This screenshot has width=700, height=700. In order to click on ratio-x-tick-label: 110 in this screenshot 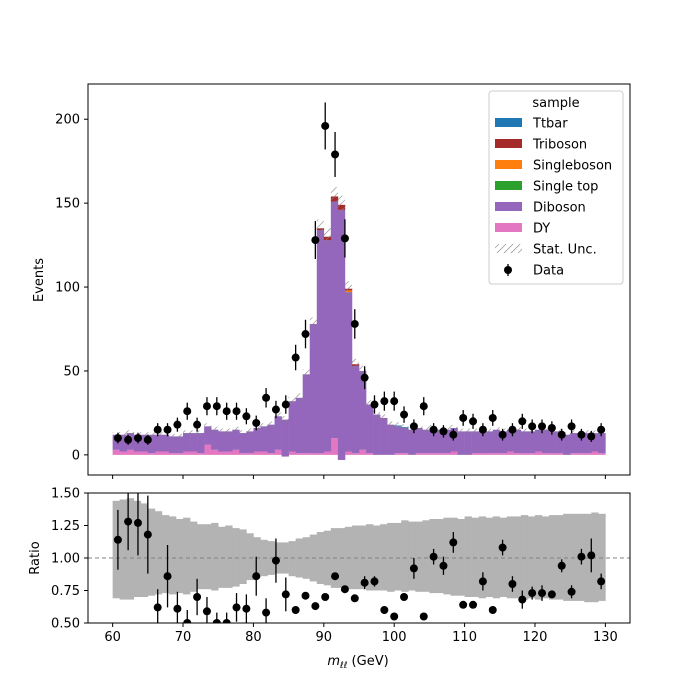, I will do `click(464, 637)`.